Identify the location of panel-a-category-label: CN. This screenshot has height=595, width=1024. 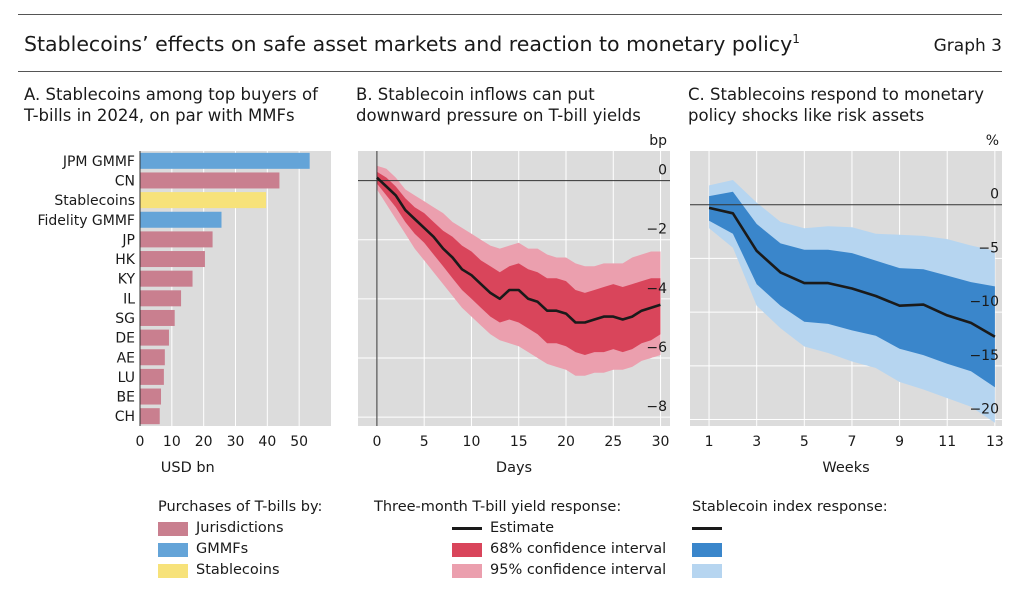
(125, 181).